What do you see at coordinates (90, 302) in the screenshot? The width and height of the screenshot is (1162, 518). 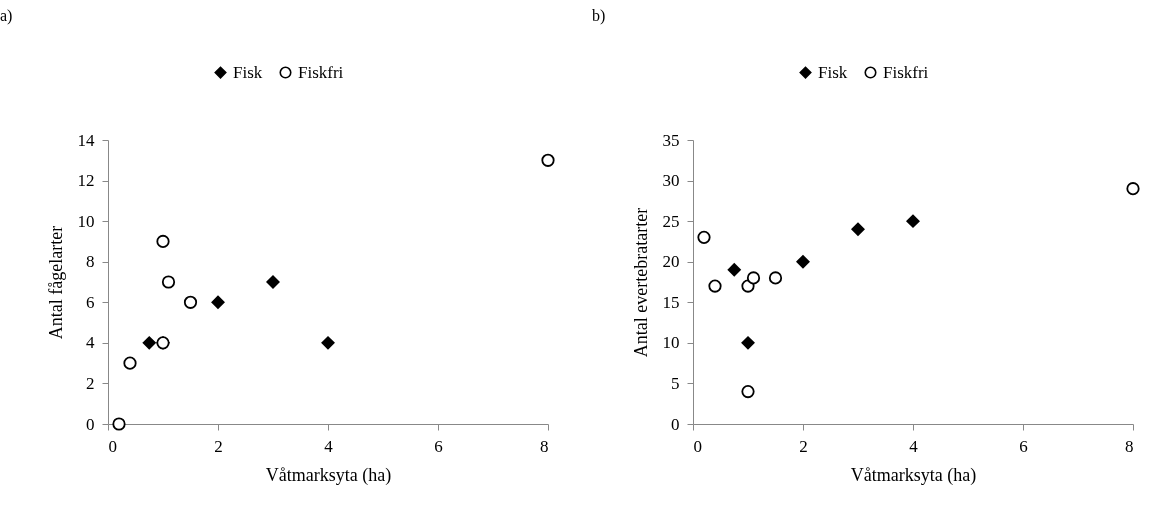 I see `y-tick-label: 6` at bounding box center [90, 302].